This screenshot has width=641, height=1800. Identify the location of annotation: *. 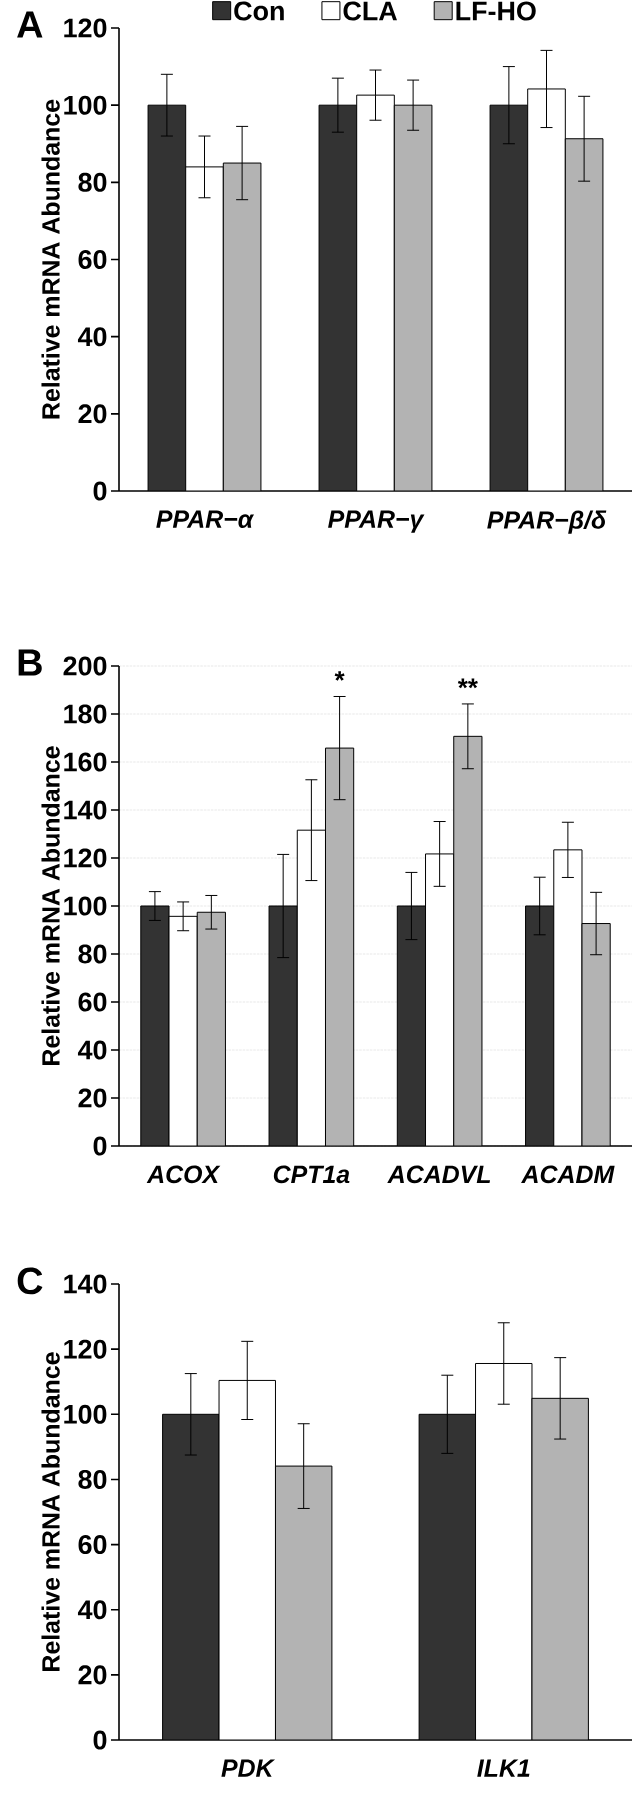
(339, 676).